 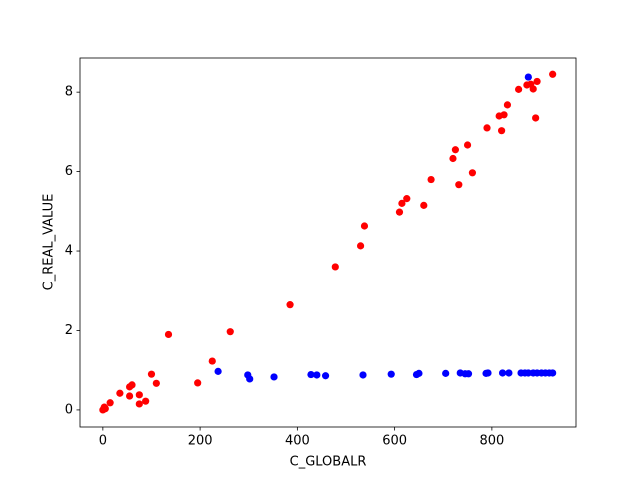 What do you see at coordinates (69, 330) in the screenshot?
I see `y-tick-label: 2` at bounding box center [69, 330].